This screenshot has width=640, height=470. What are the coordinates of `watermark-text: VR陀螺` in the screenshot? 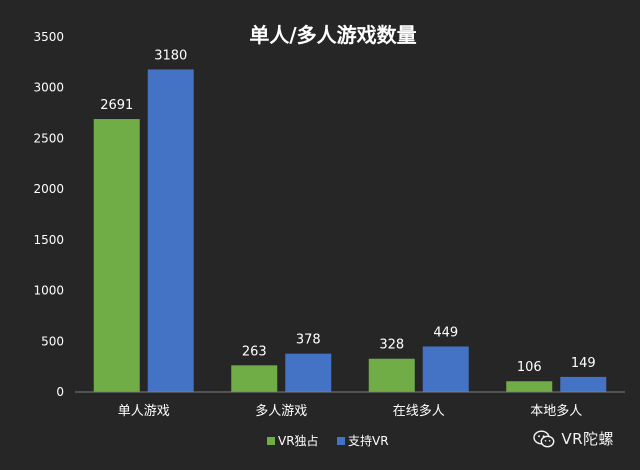 It's located at (587, 439).